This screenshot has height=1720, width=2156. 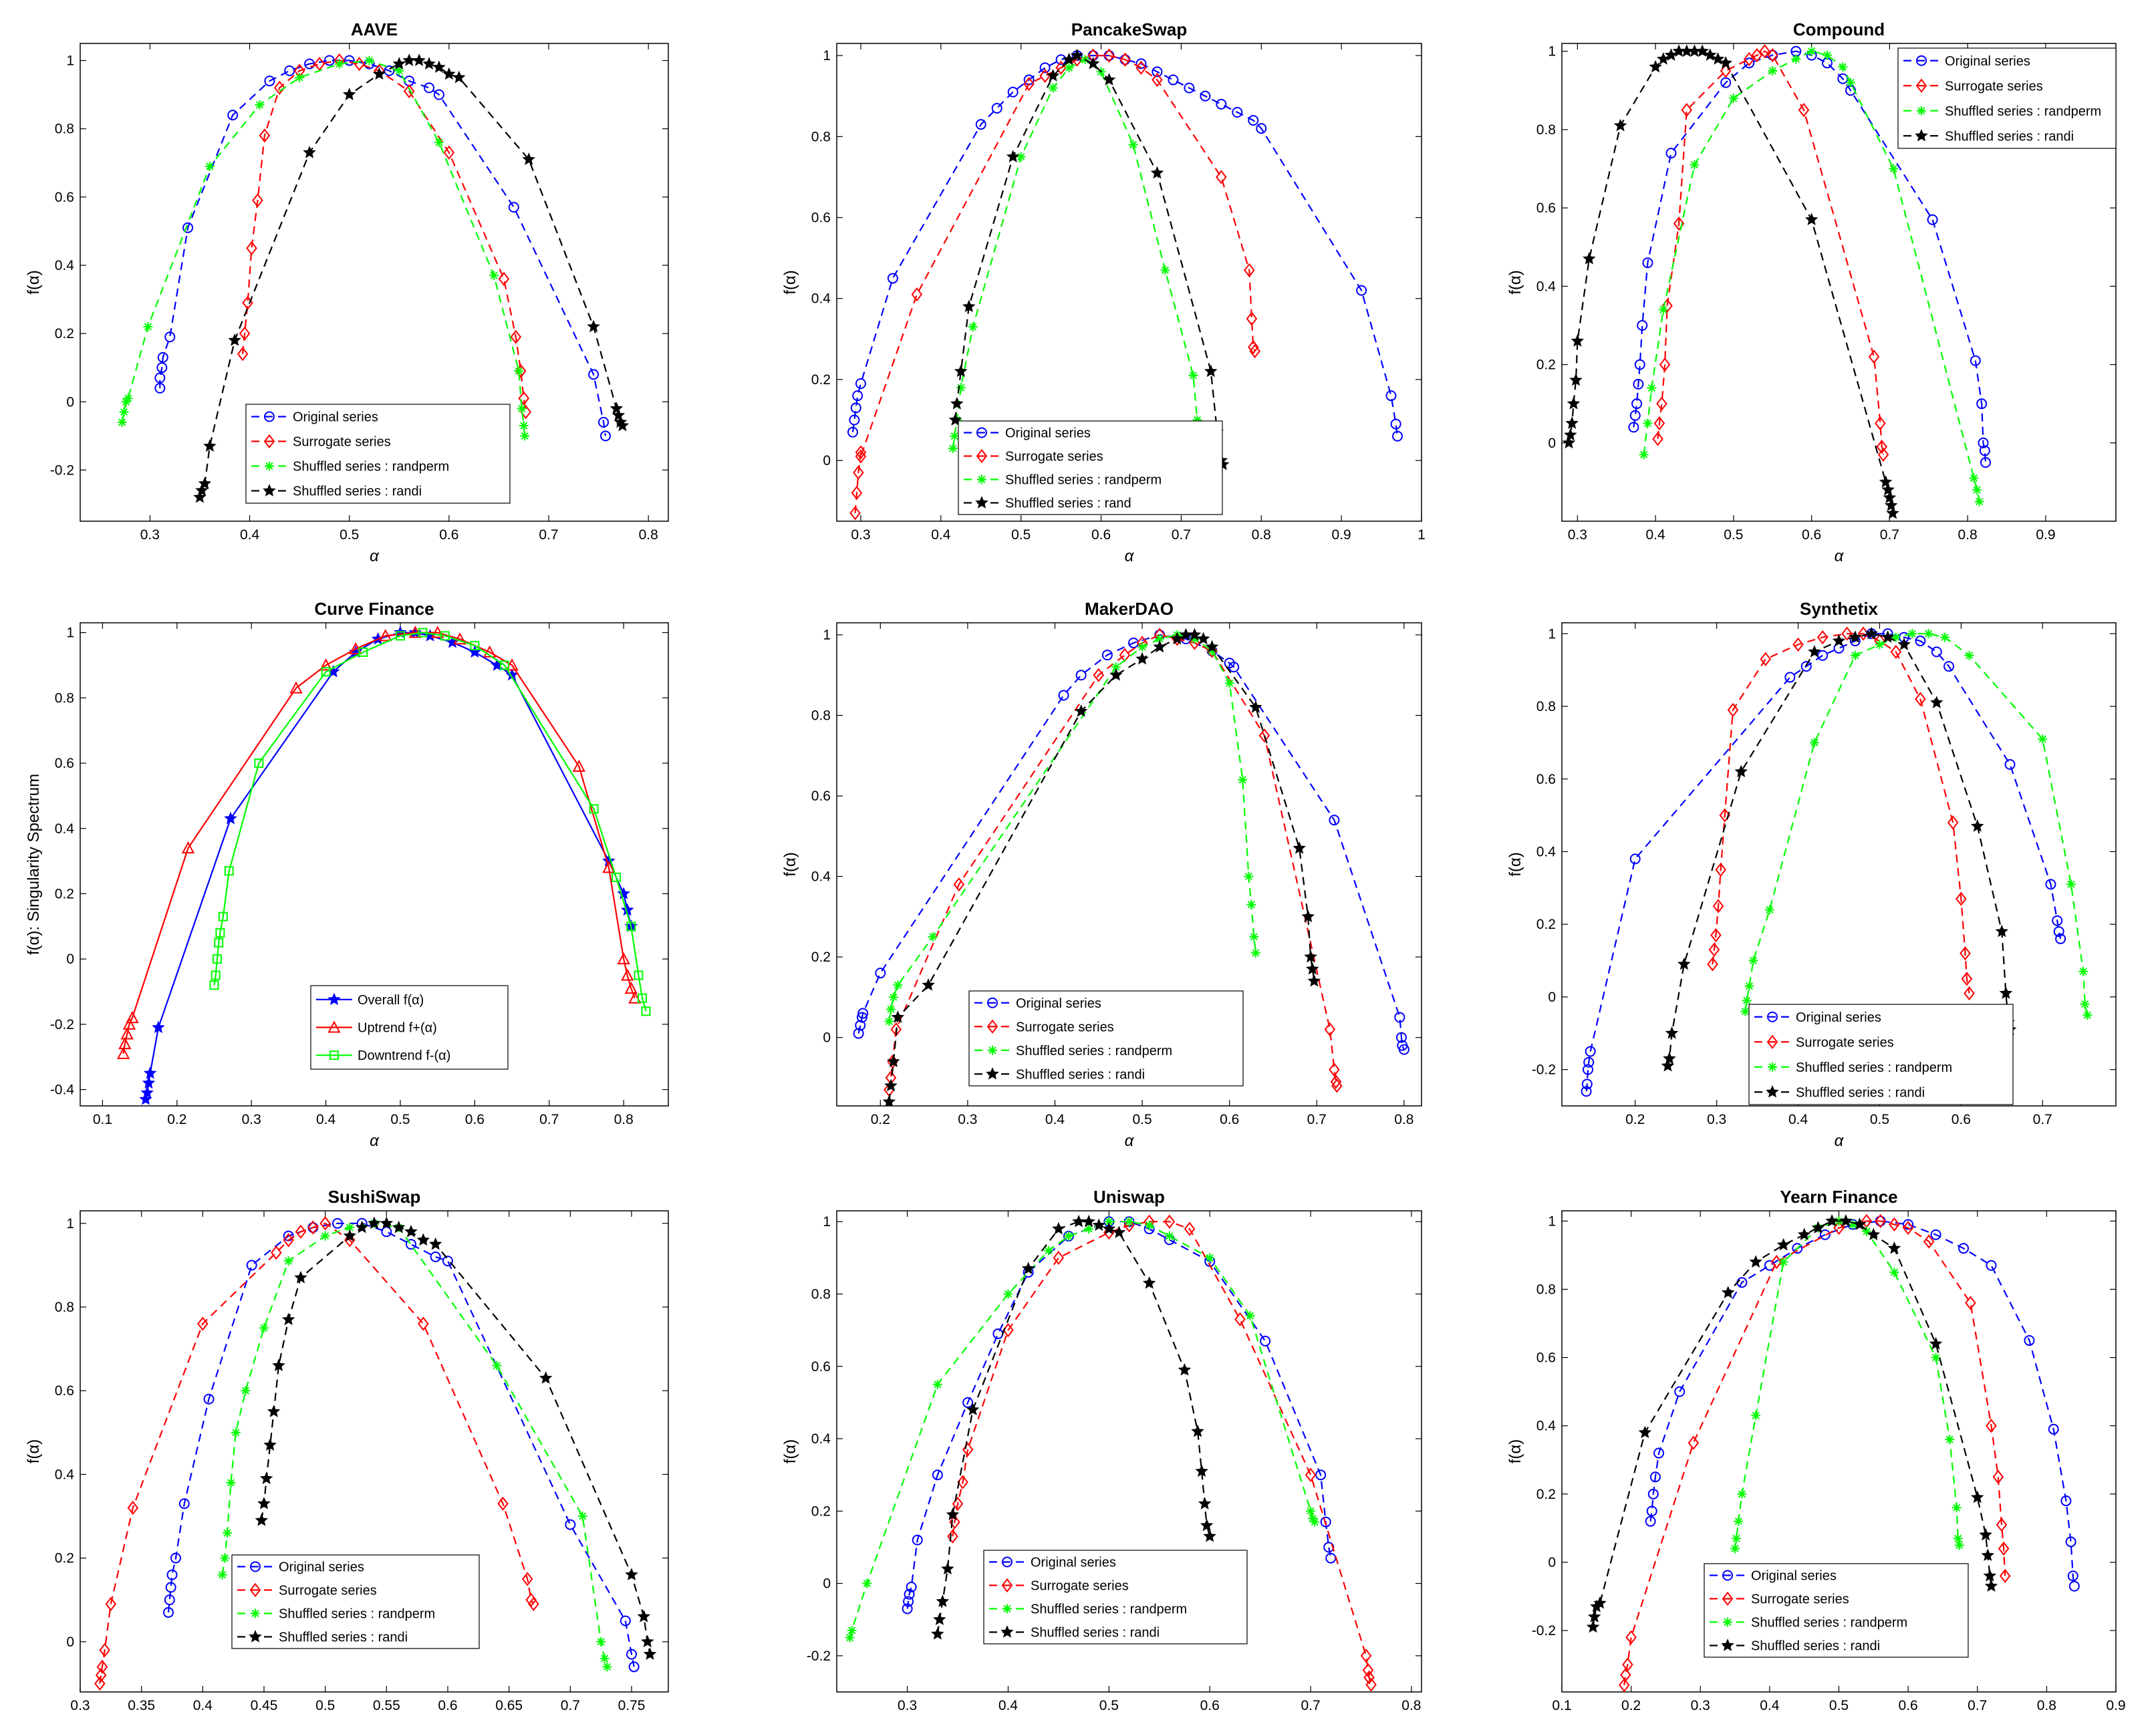 I want to click on chart-2-ytick-label: 0.8, so click(x=1546, y=130).